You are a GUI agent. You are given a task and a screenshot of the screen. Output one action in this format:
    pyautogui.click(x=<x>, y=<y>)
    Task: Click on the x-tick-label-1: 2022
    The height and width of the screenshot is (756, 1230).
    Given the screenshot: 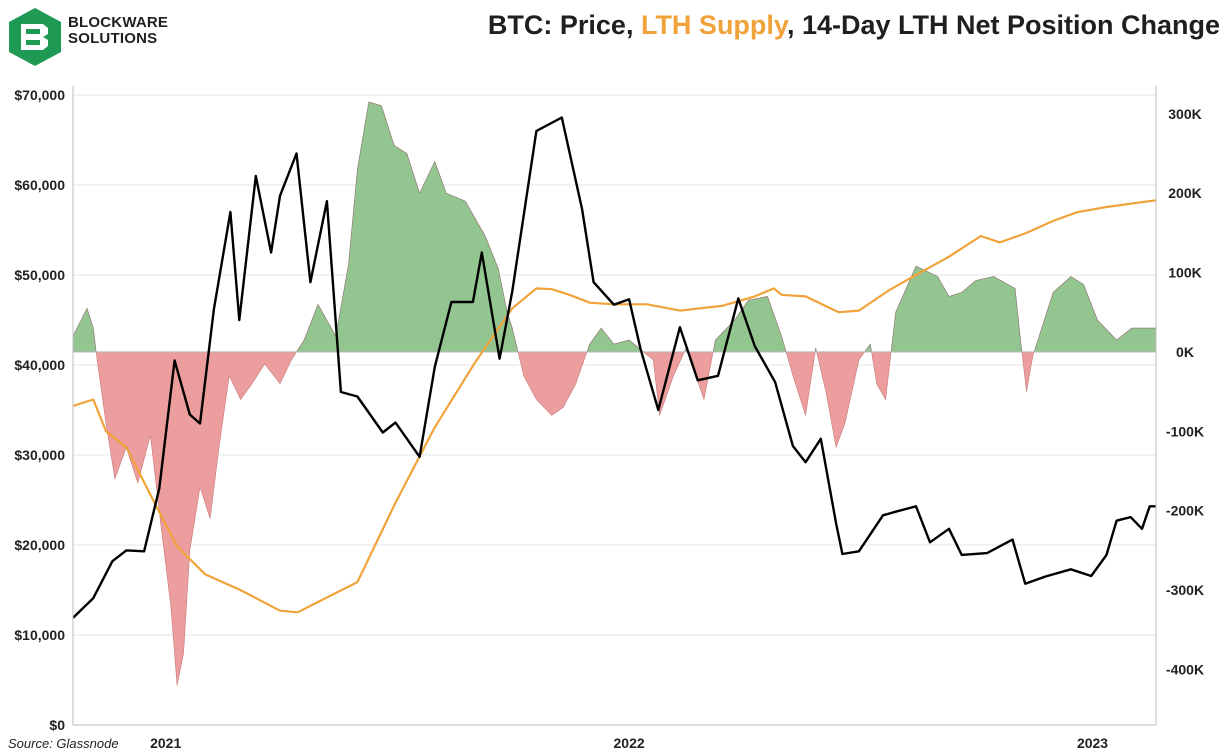 What is the action you would take?
    pyautogui.click(x=629, y=743)
    